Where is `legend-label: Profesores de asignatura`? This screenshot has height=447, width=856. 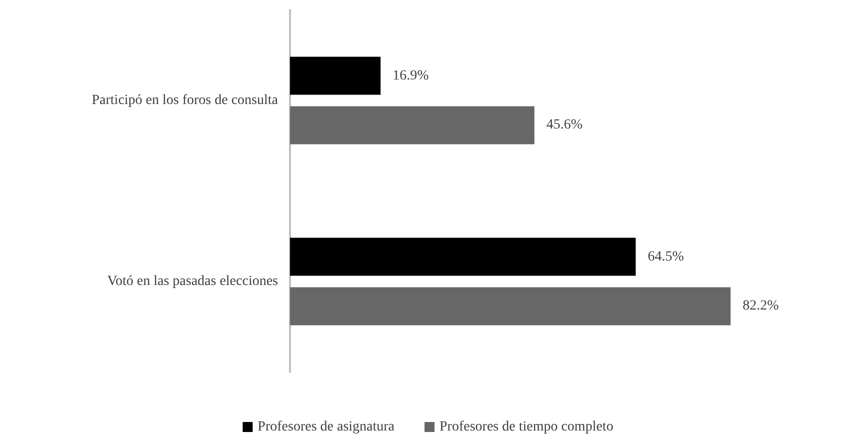
legend-label: Profesores de asignatura is located at coordinates (327, 427).